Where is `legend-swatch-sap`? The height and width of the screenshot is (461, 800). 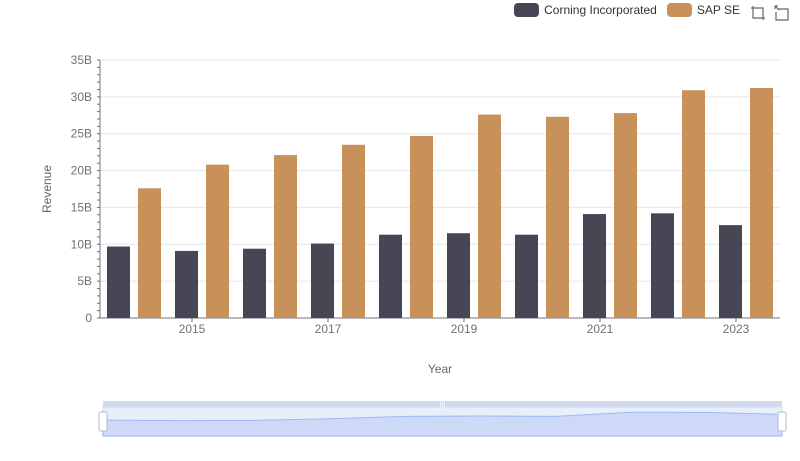 legend-swatch-sap is located at coordinates (679, 10).